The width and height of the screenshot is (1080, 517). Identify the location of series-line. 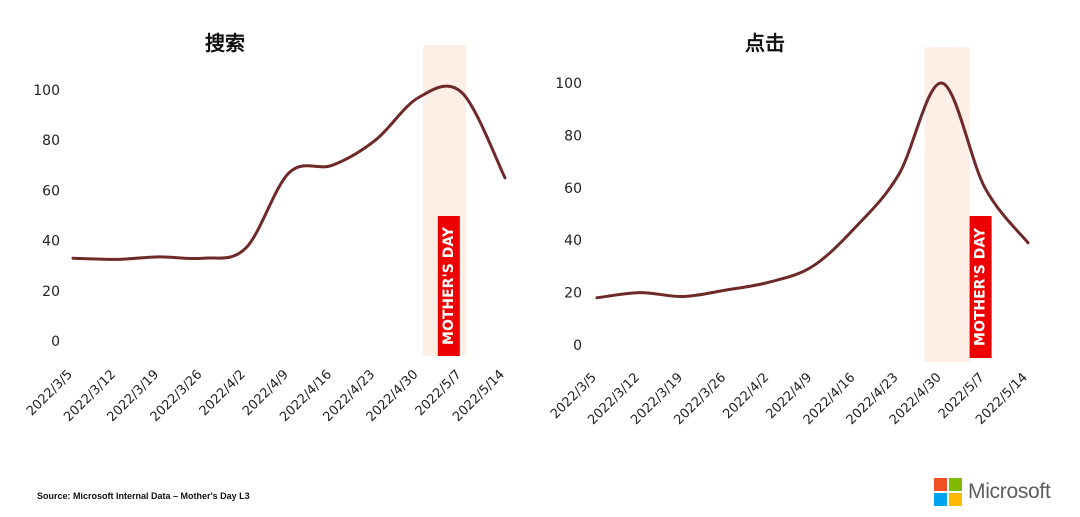
(289, 172).